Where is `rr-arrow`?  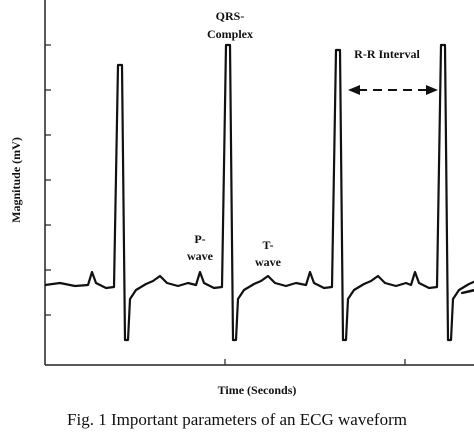 rr-arrow is located at coordinates (393, 90).